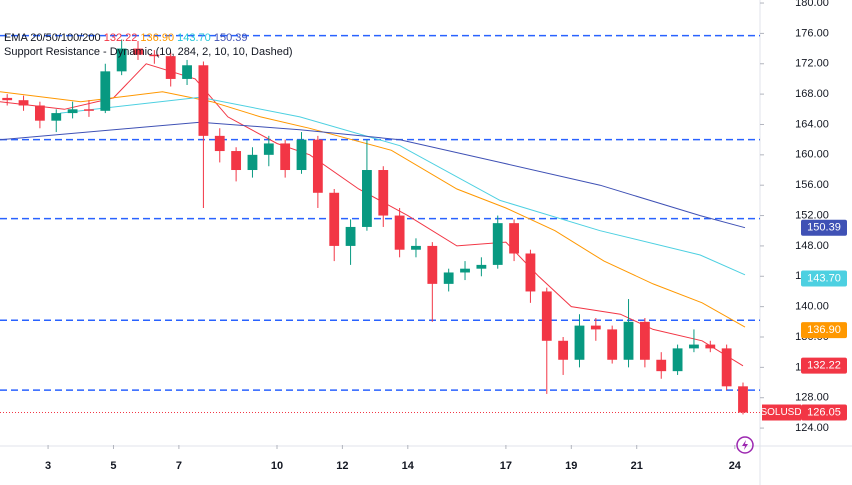 The width and height of the screenshot is (852, 485). I want to click on y-tick-label: 168.00, so click(812, 94).